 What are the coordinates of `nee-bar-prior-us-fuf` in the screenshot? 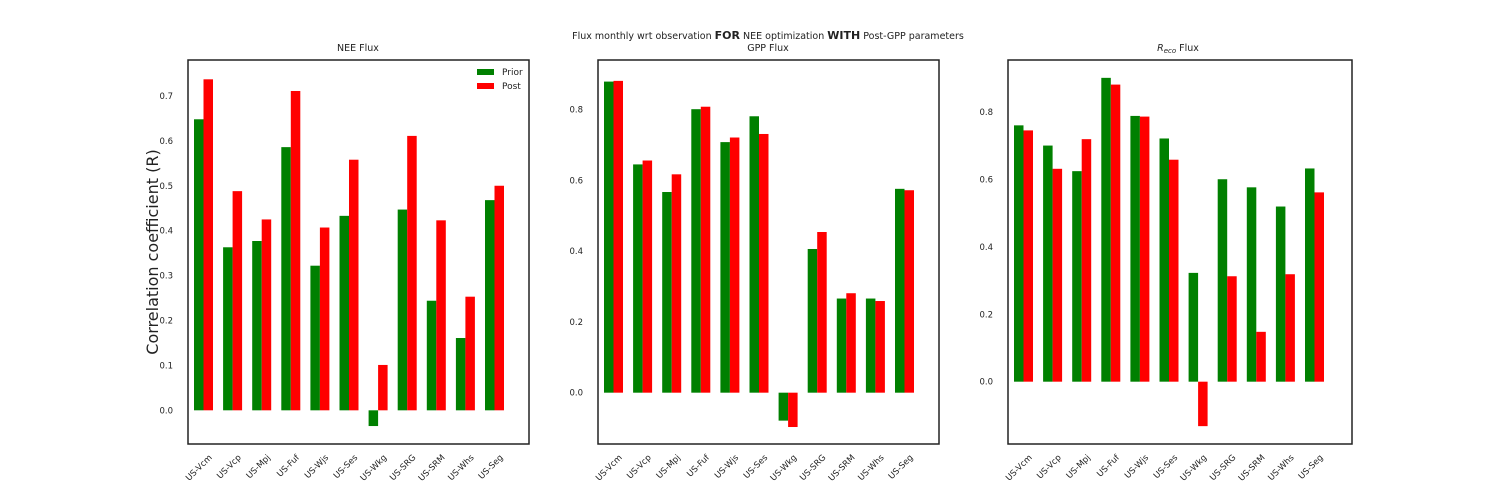 It's located at (286, 279).